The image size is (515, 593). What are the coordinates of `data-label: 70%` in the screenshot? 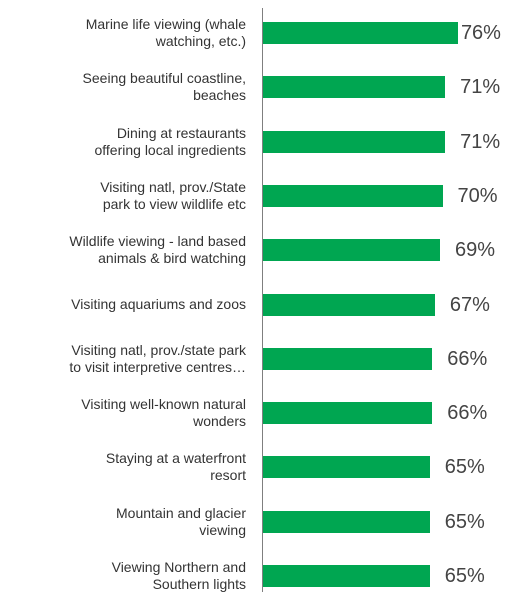 It's located at (477, 195).